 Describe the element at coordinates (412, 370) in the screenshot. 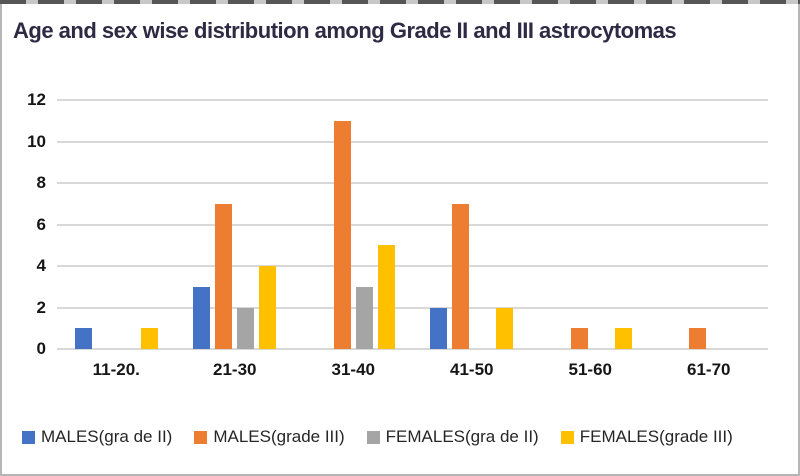

I see `x-axis-labels: 11-20. 21-30 31-40 41-50 51-60 61-70` at that location.